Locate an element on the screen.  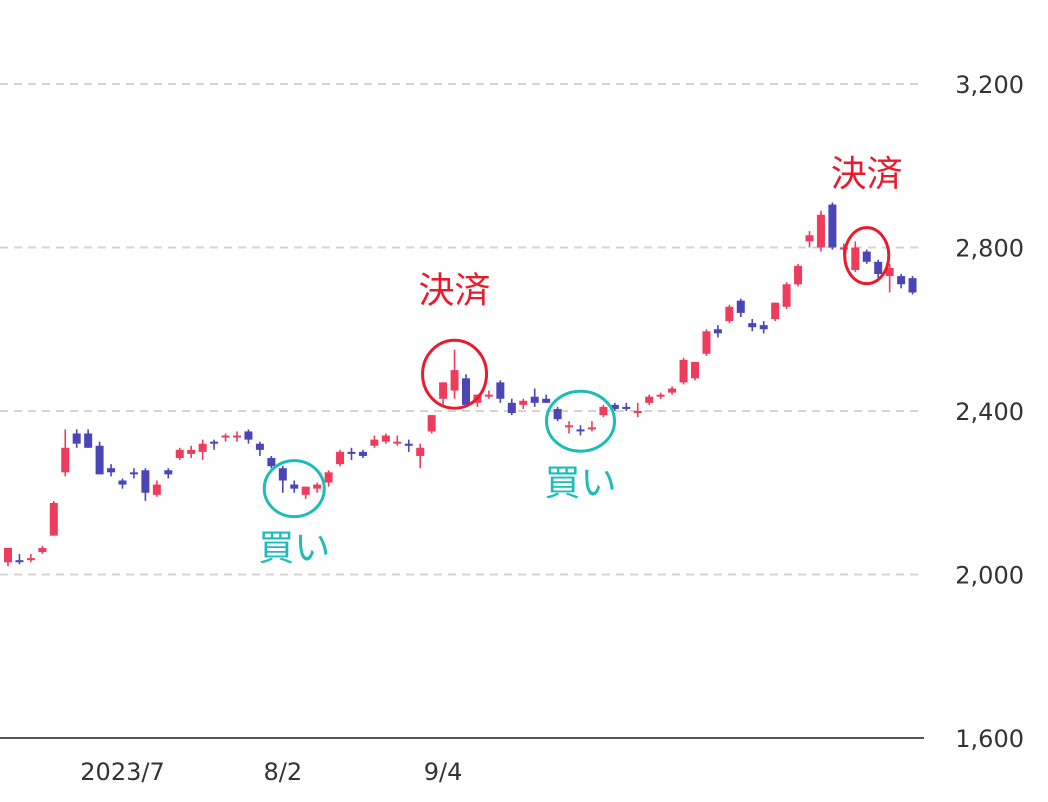
sell-marker-circle is located at coordinates (455, 374).